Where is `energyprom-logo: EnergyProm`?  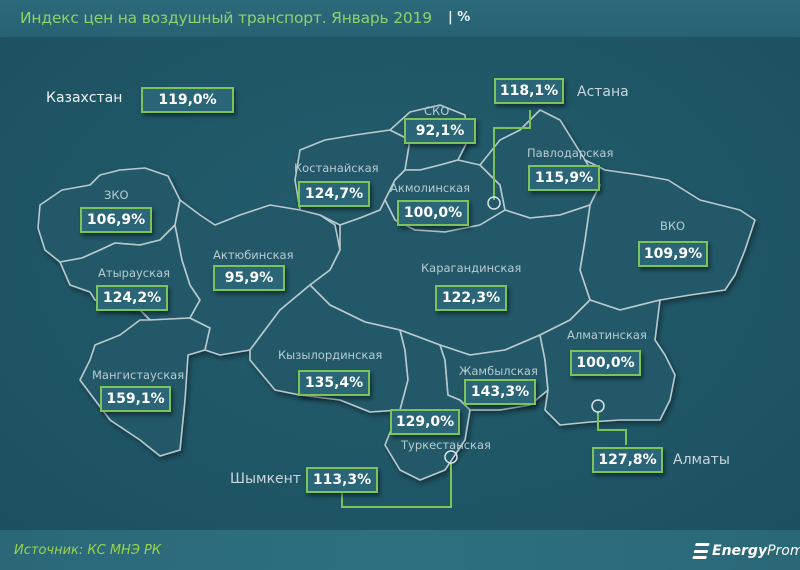 energyprom-logo: EnergyProm is located at coordinates (746, 551).